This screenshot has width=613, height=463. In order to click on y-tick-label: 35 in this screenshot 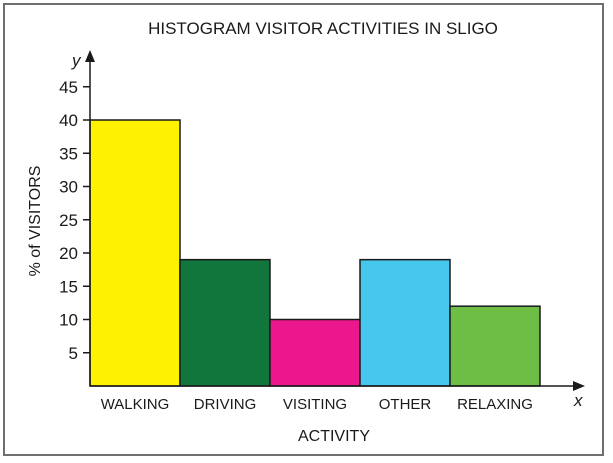, I will do `click(68, 153)`.